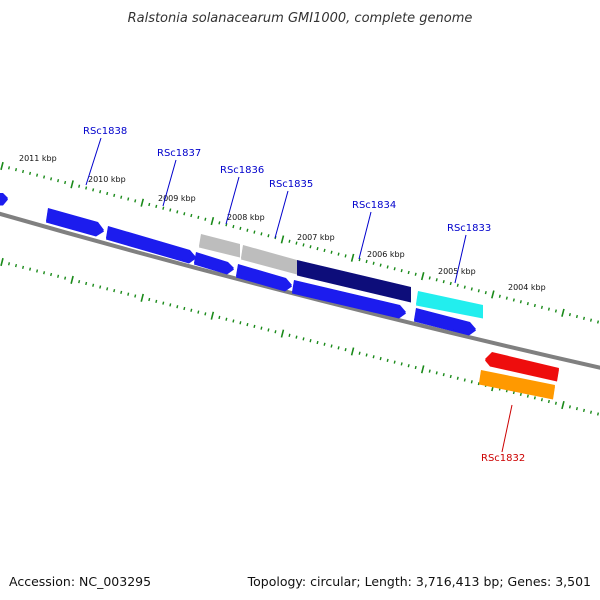 This screenshot has width=600, height=600. What do you see at coordinates (291, 184) in the screenshot?
I see `gene-label-rsc1835: RSc1835` at bounding box center [291, 184].